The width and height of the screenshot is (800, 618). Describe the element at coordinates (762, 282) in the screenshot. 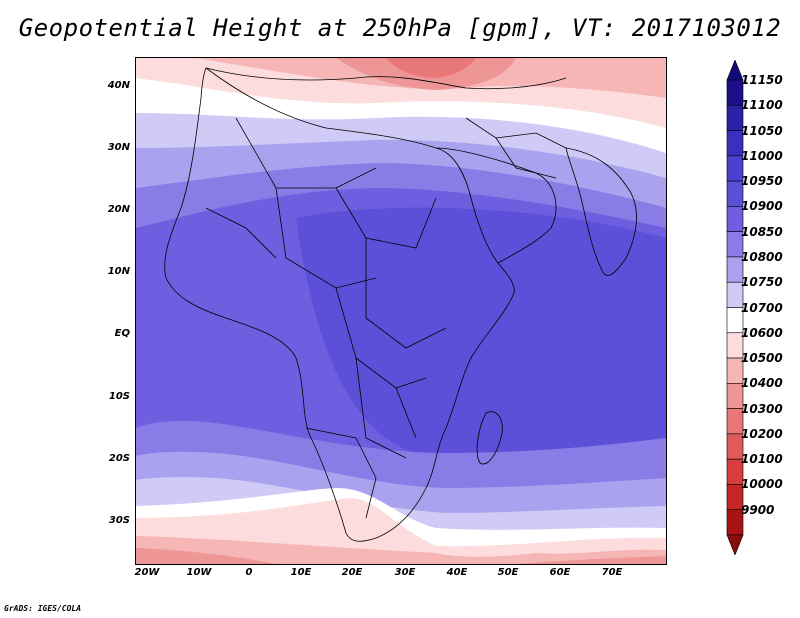

I see `legend-level-label: 10750` at that location.